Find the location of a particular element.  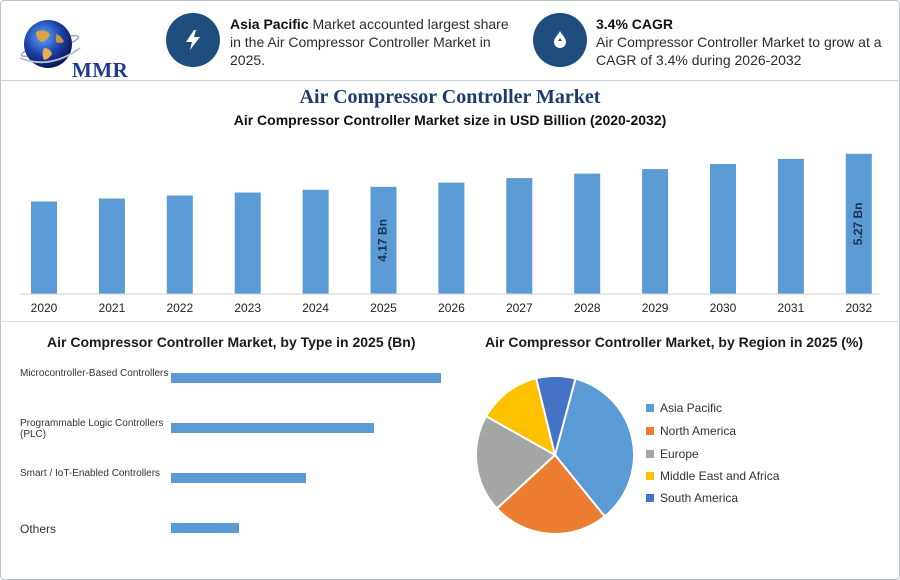

x-tick-label: 2022 is located at coordinates (179, 308).